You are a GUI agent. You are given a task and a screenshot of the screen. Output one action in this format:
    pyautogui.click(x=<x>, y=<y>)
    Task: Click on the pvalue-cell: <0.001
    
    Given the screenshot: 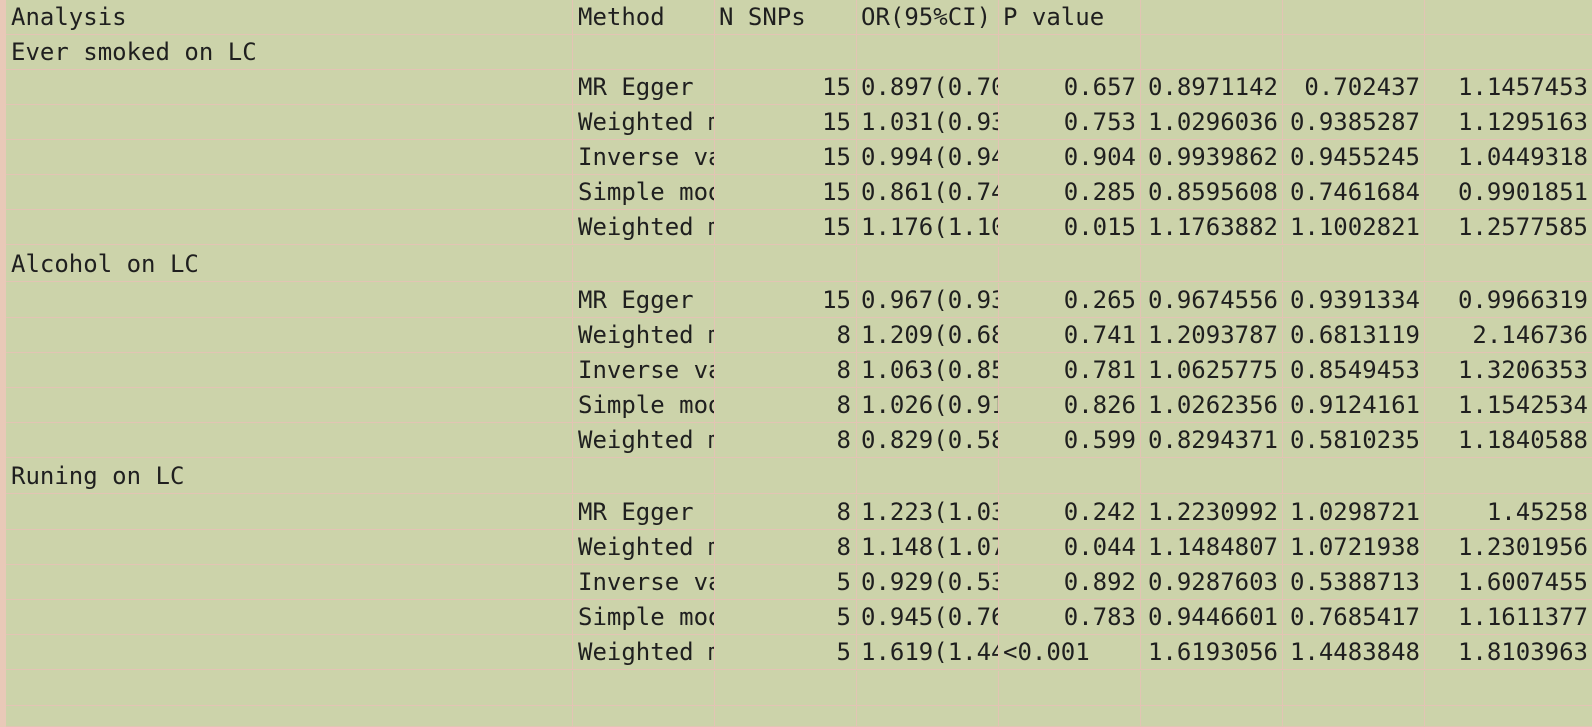 What is the action you would take?
    pyautogui.click(x=1070, y=652)
    